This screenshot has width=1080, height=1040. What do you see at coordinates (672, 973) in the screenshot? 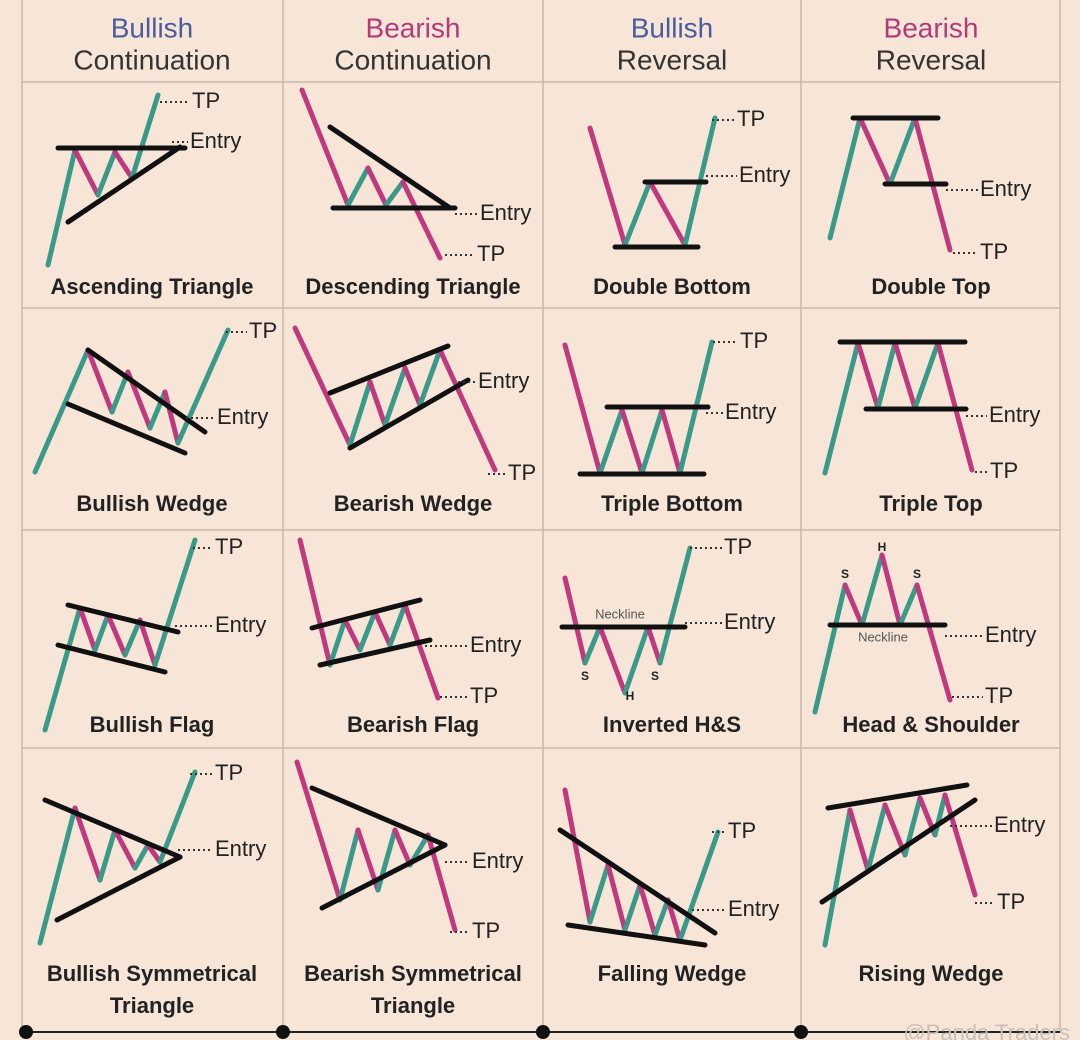
I see `pattern-name: Falling Wedge` at bounding box center [672, 973].